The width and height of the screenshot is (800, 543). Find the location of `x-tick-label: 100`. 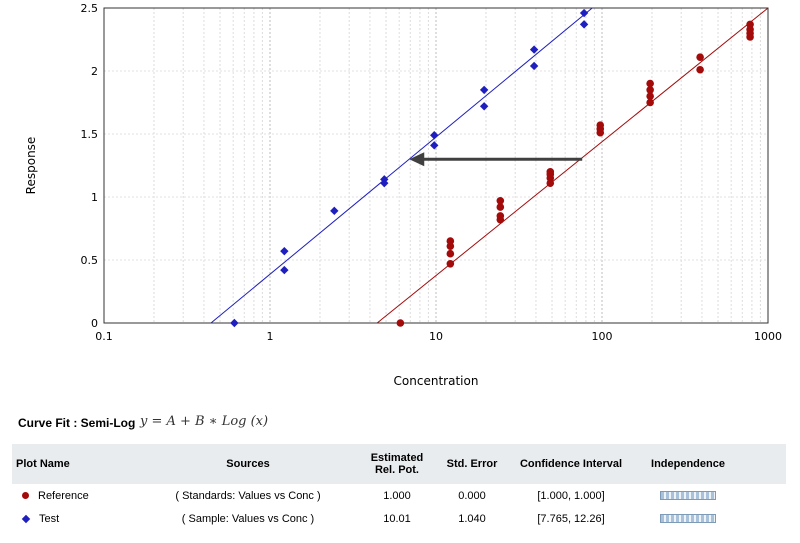

x-tick-label: 100 is located at coordinates (602, 336).